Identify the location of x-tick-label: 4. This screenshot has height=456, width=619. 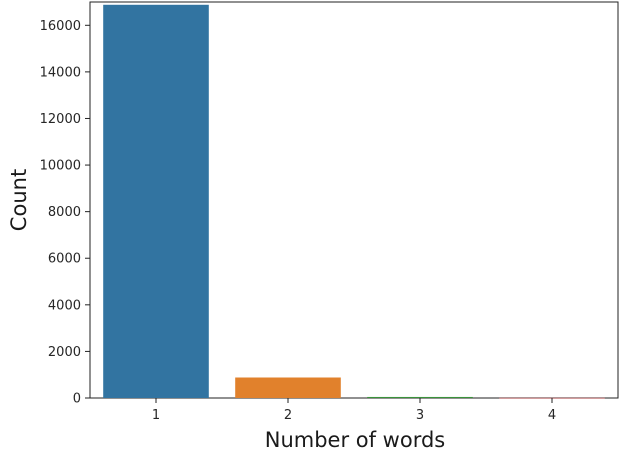
(552, 415).